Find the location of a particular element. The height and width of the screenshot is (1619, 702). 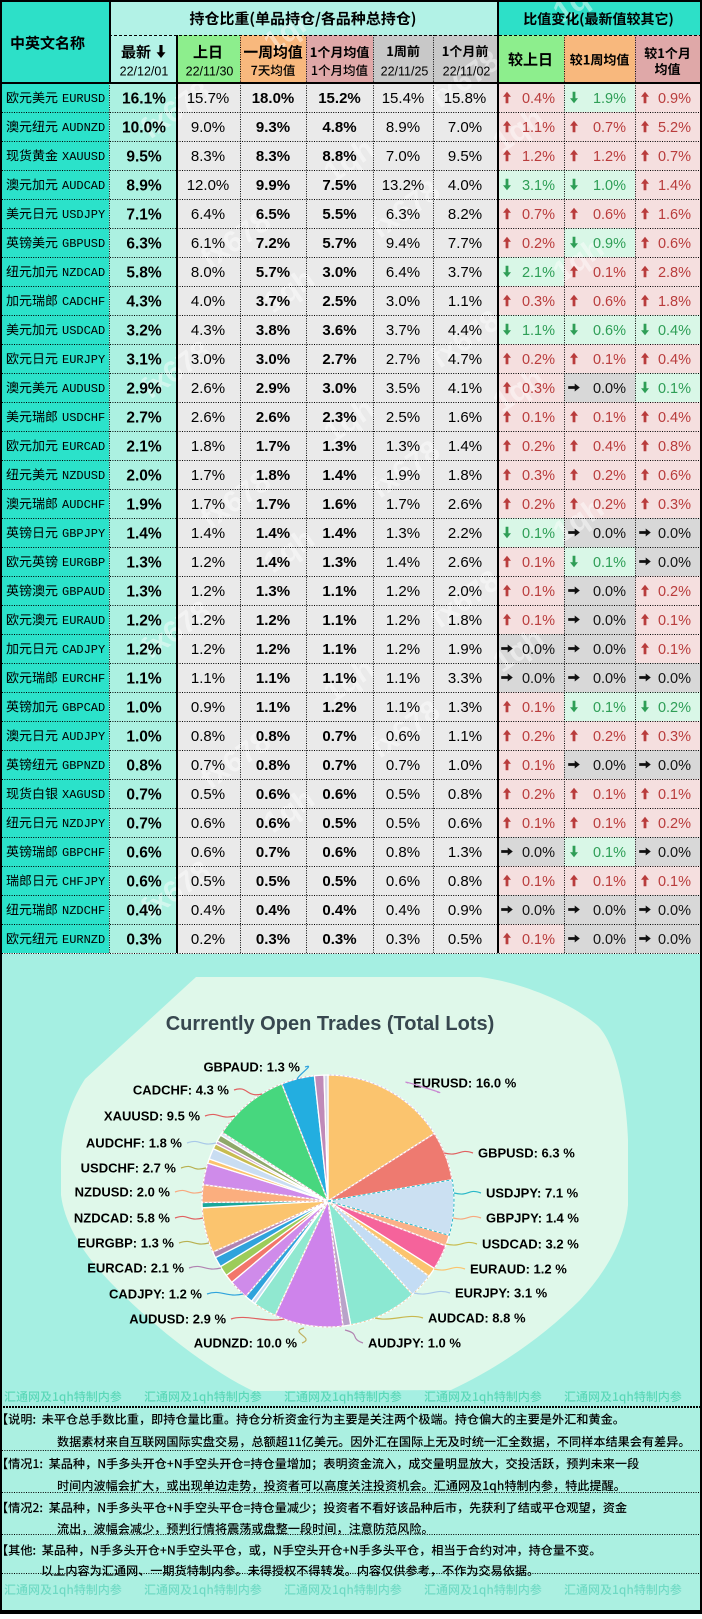

svg-text: GBPNZD is located at coordinates (83, 766).